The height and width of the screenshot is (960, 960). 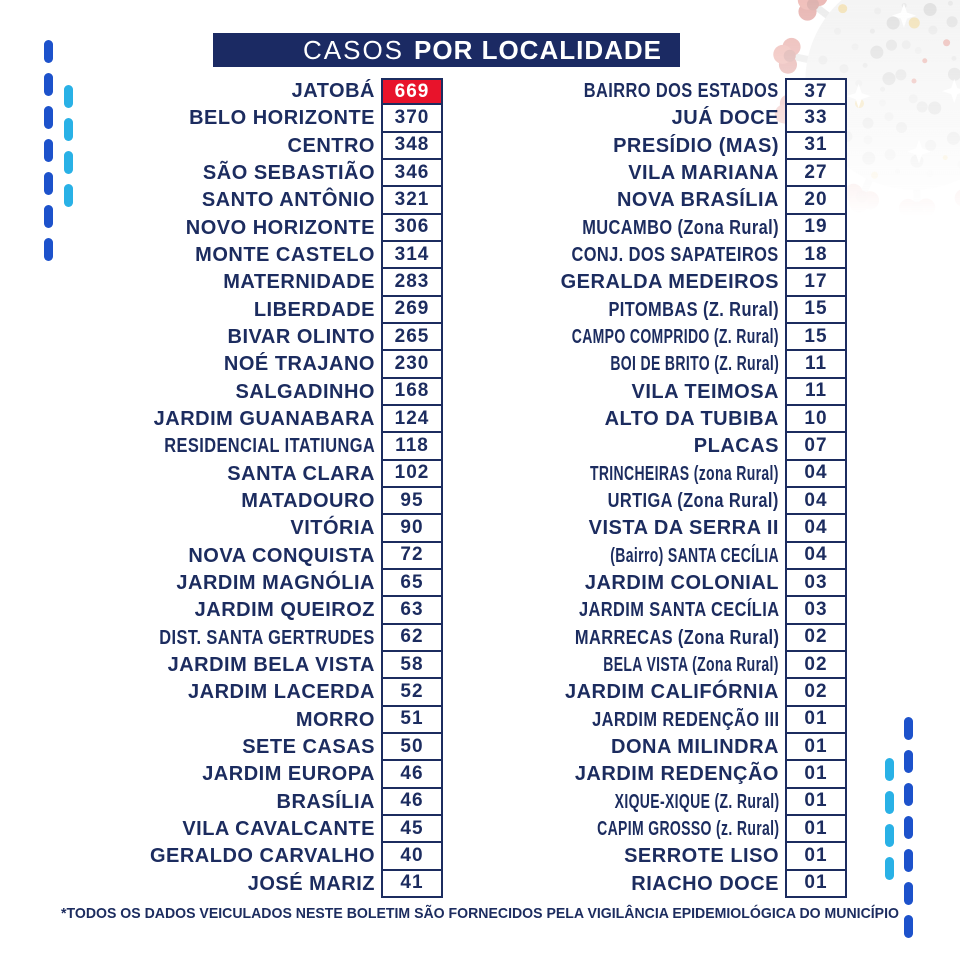 I want to click on locality-label: GERALDA MEDEIROS, so click(x=669, y=282).